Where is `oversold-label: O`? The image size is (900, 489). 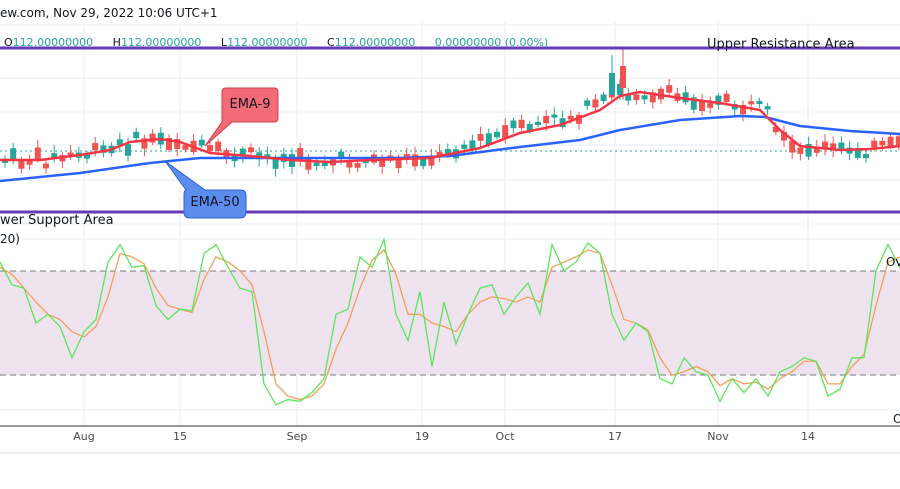 oversold-label: O is located at coordinates (896, 419).